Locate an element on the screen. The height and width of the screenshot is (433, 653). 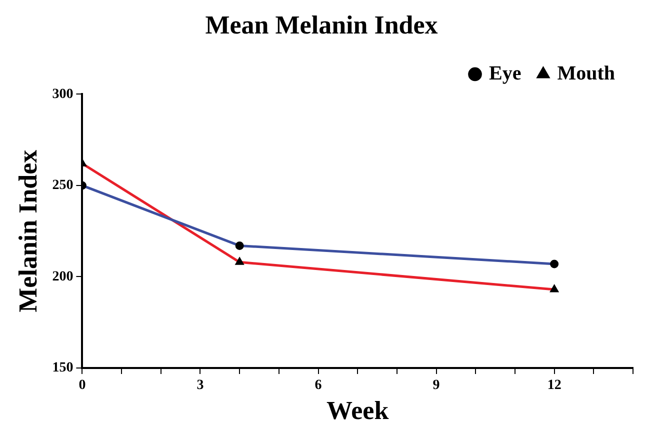
x-axis-title: Week is located at coordinates (358, 411).